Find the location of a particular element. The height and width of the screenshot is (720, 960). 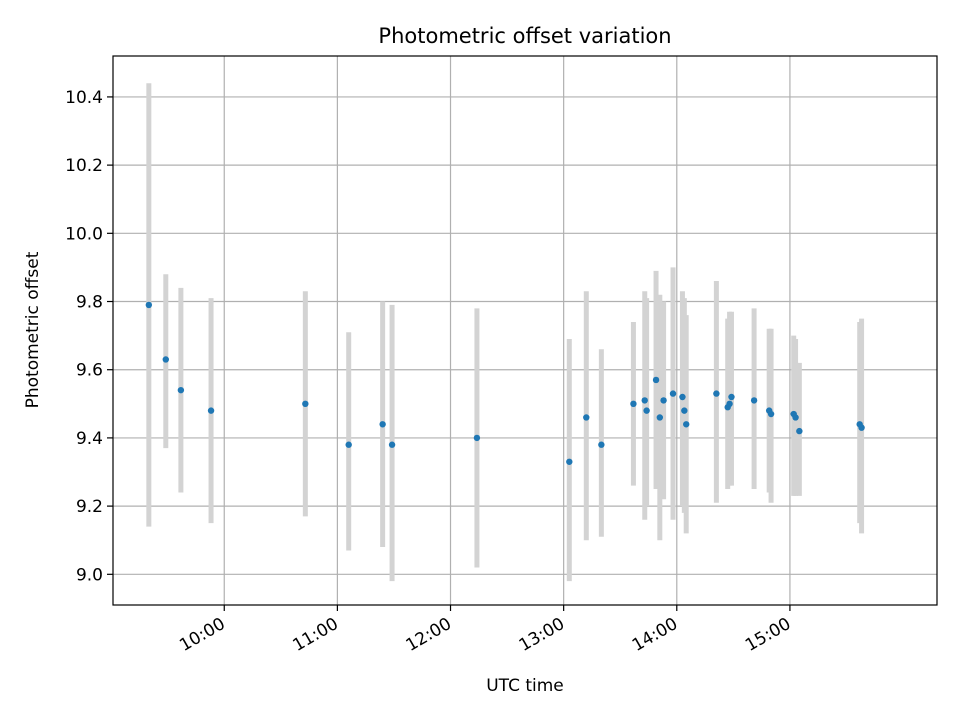

y-tick-label: 10.2 is located at coordinates (84, 166).